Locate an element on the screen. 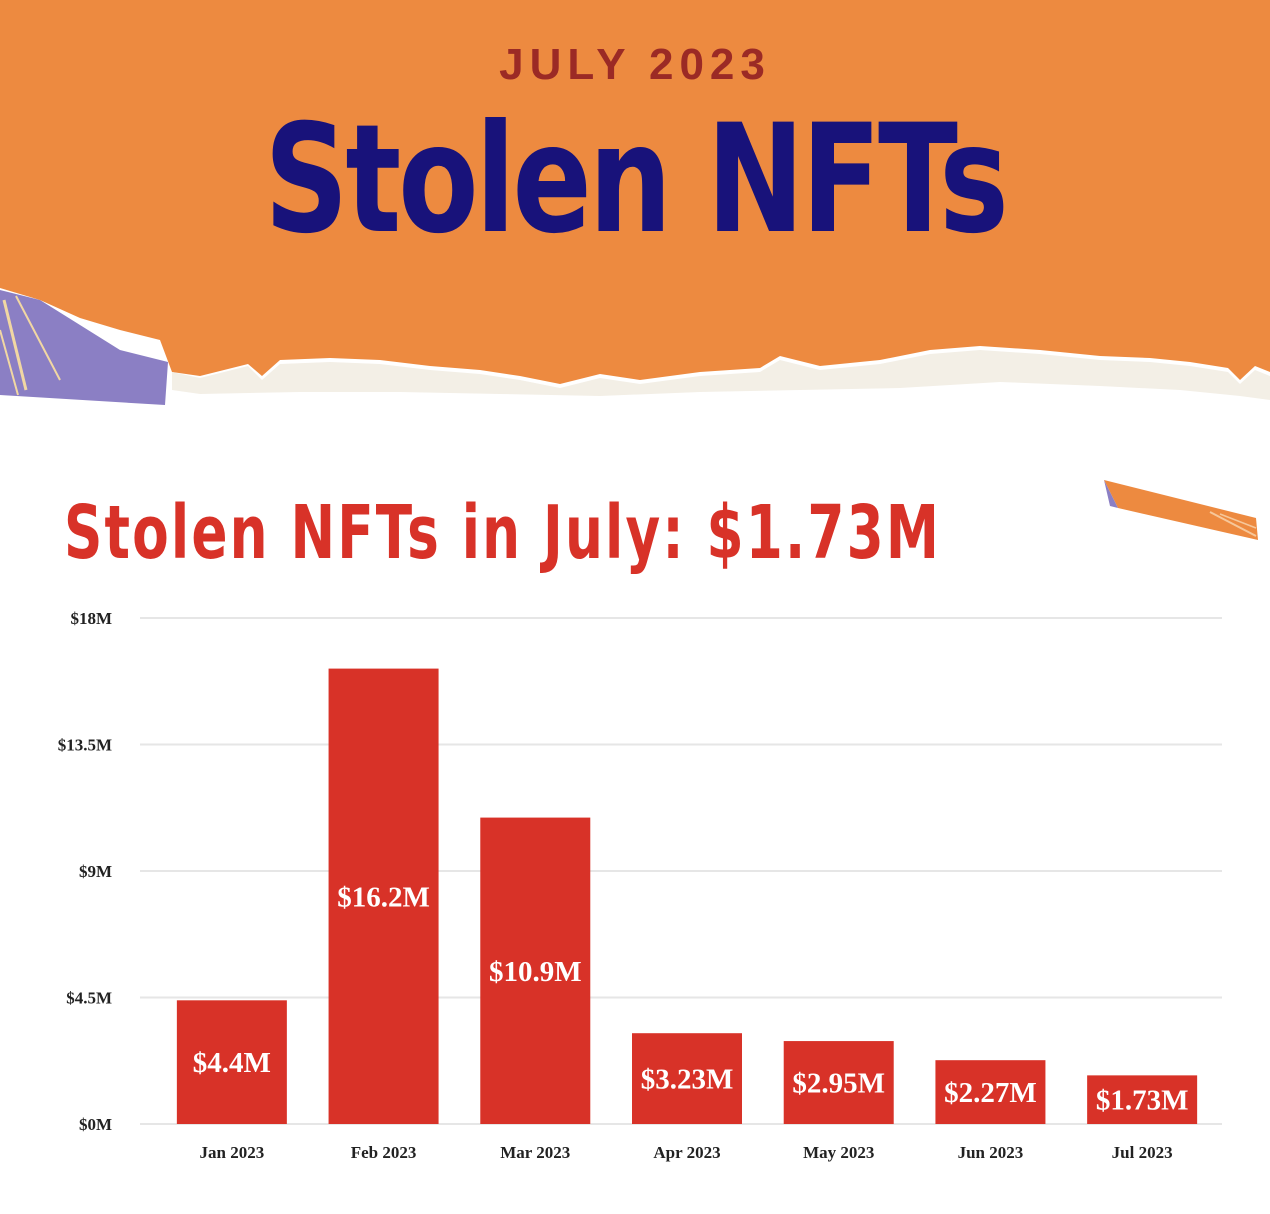 The width and height of the screenshot is (1270, 1214). decorative-strip is located at coordinates (1181, 510).